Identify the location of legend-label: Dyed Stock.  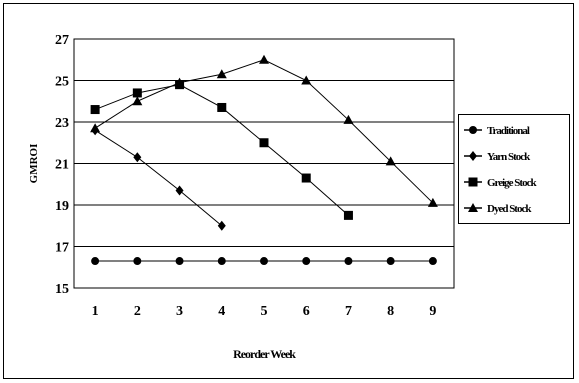
(509, 209).